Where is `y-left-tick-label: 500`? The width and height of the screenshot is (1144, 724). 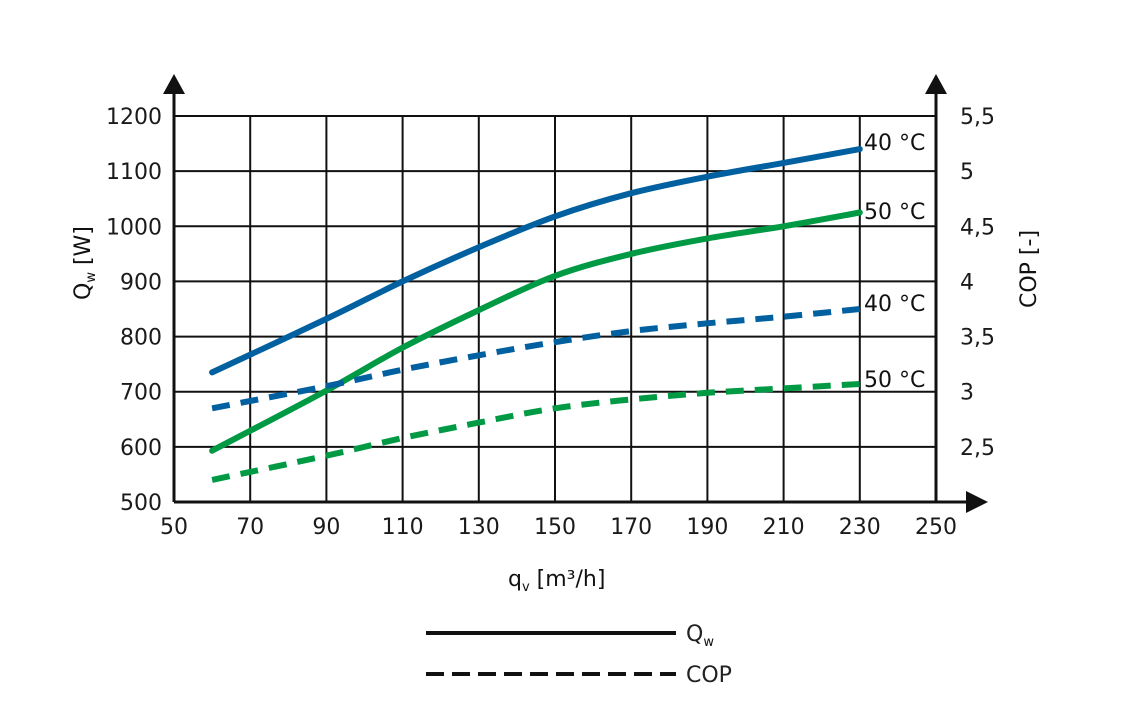
y-left-tick-label: 500 is located at coordinates (141, 503).